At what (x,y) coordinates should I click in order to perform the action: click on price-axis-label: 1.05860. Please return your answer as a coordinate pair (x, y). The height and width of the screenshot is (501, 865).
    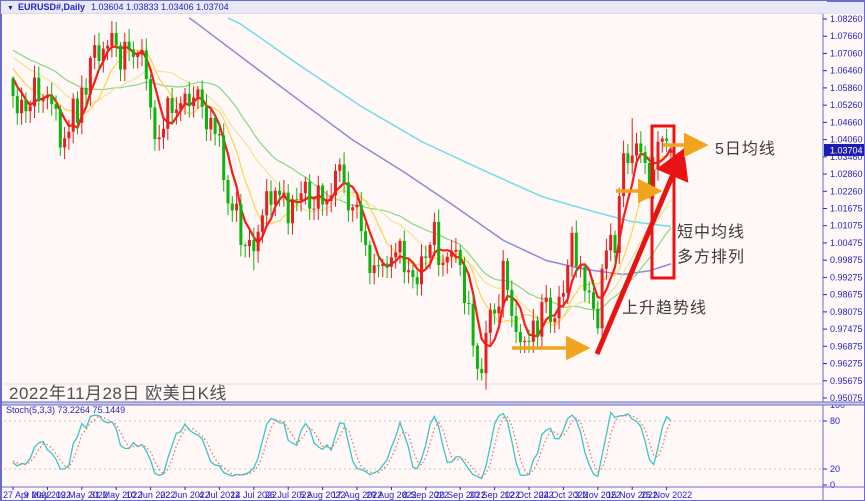
    Looking at the image, I should click on (846, 88).